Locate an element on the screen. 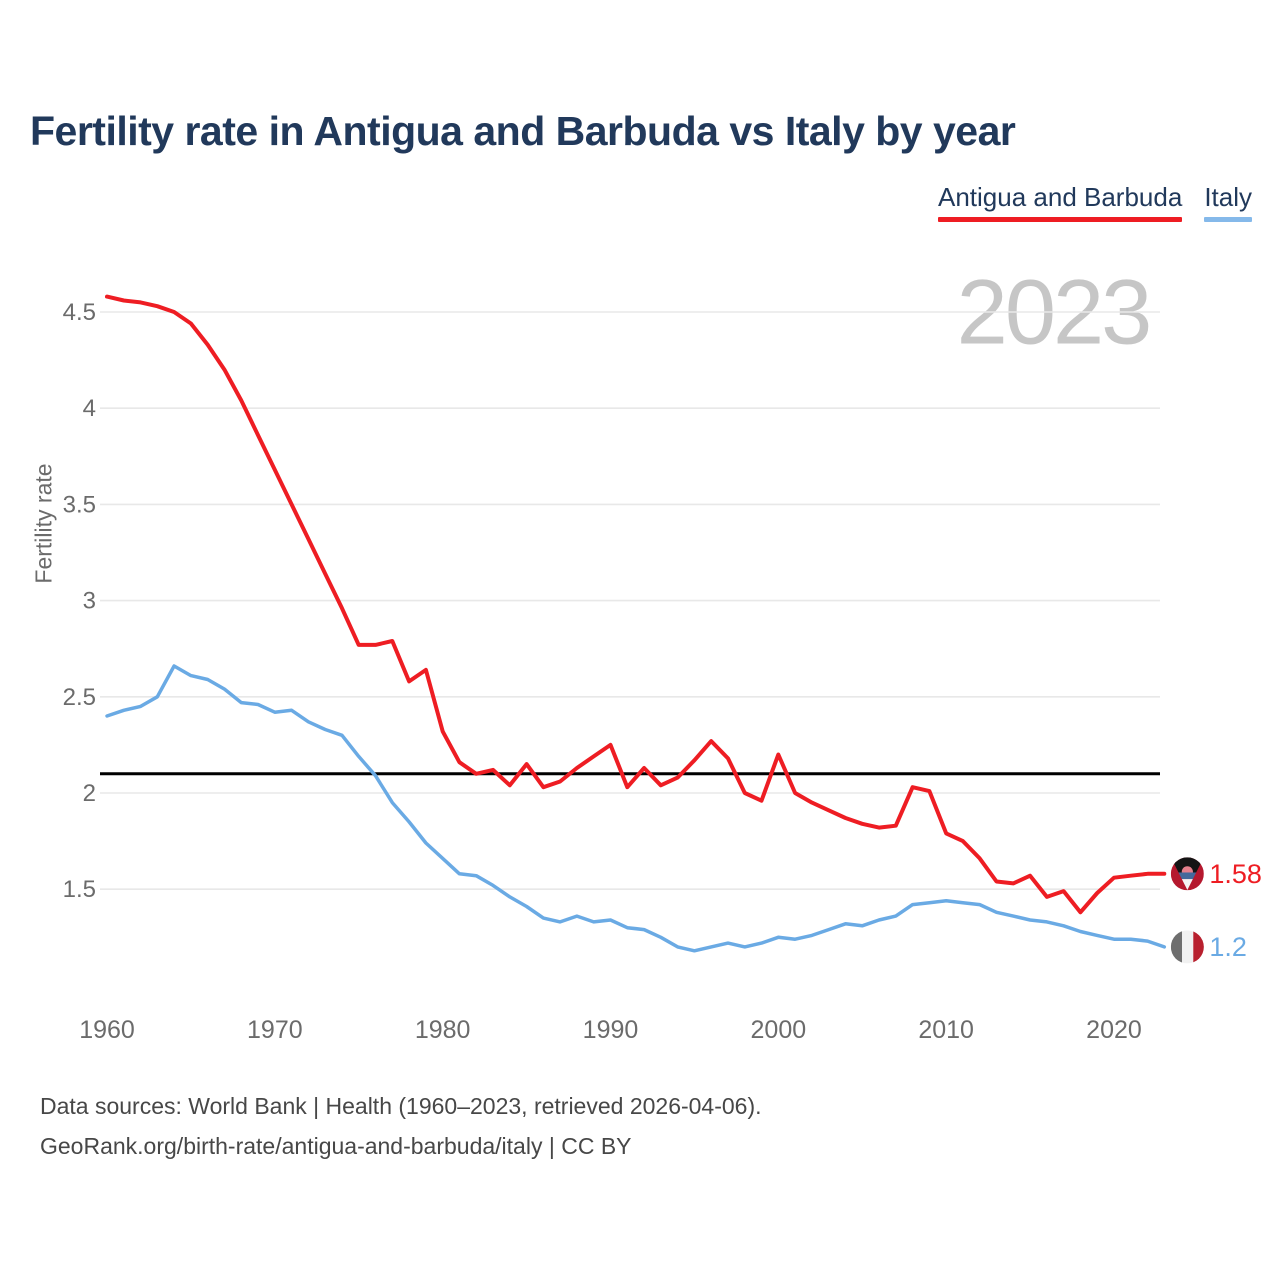  x-tick-label: 1990 is located at coordinates (611, 1030).